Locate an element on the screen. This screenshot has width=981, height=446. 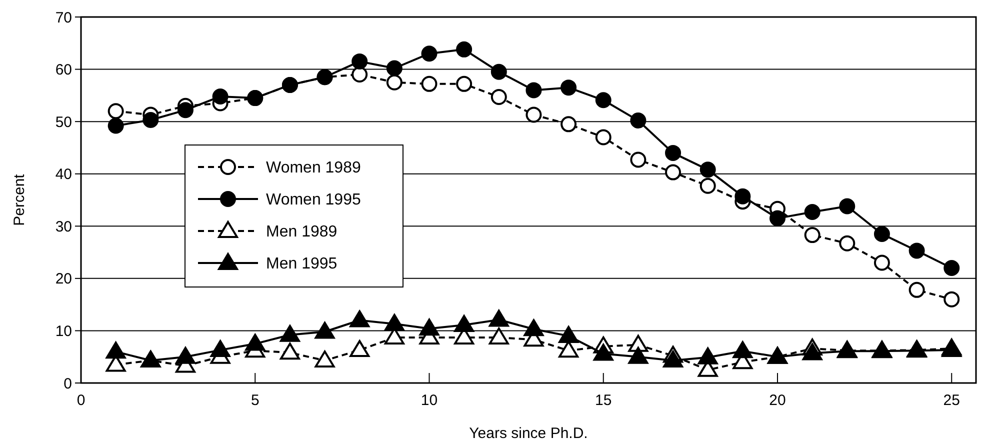
x-tick-label: 5 is located at coordinates (255, 400).